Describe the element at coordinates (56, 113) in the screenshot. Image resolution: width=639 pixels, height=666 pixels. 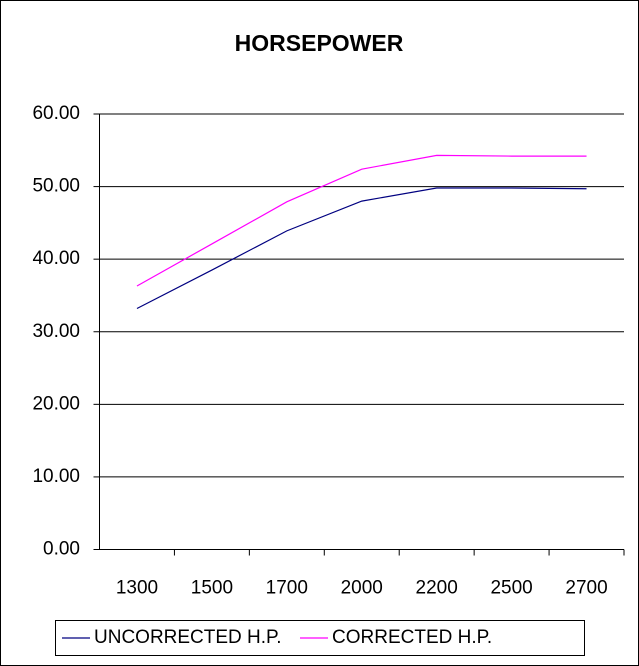
I see `y-tick-label: 60.00` at that location.